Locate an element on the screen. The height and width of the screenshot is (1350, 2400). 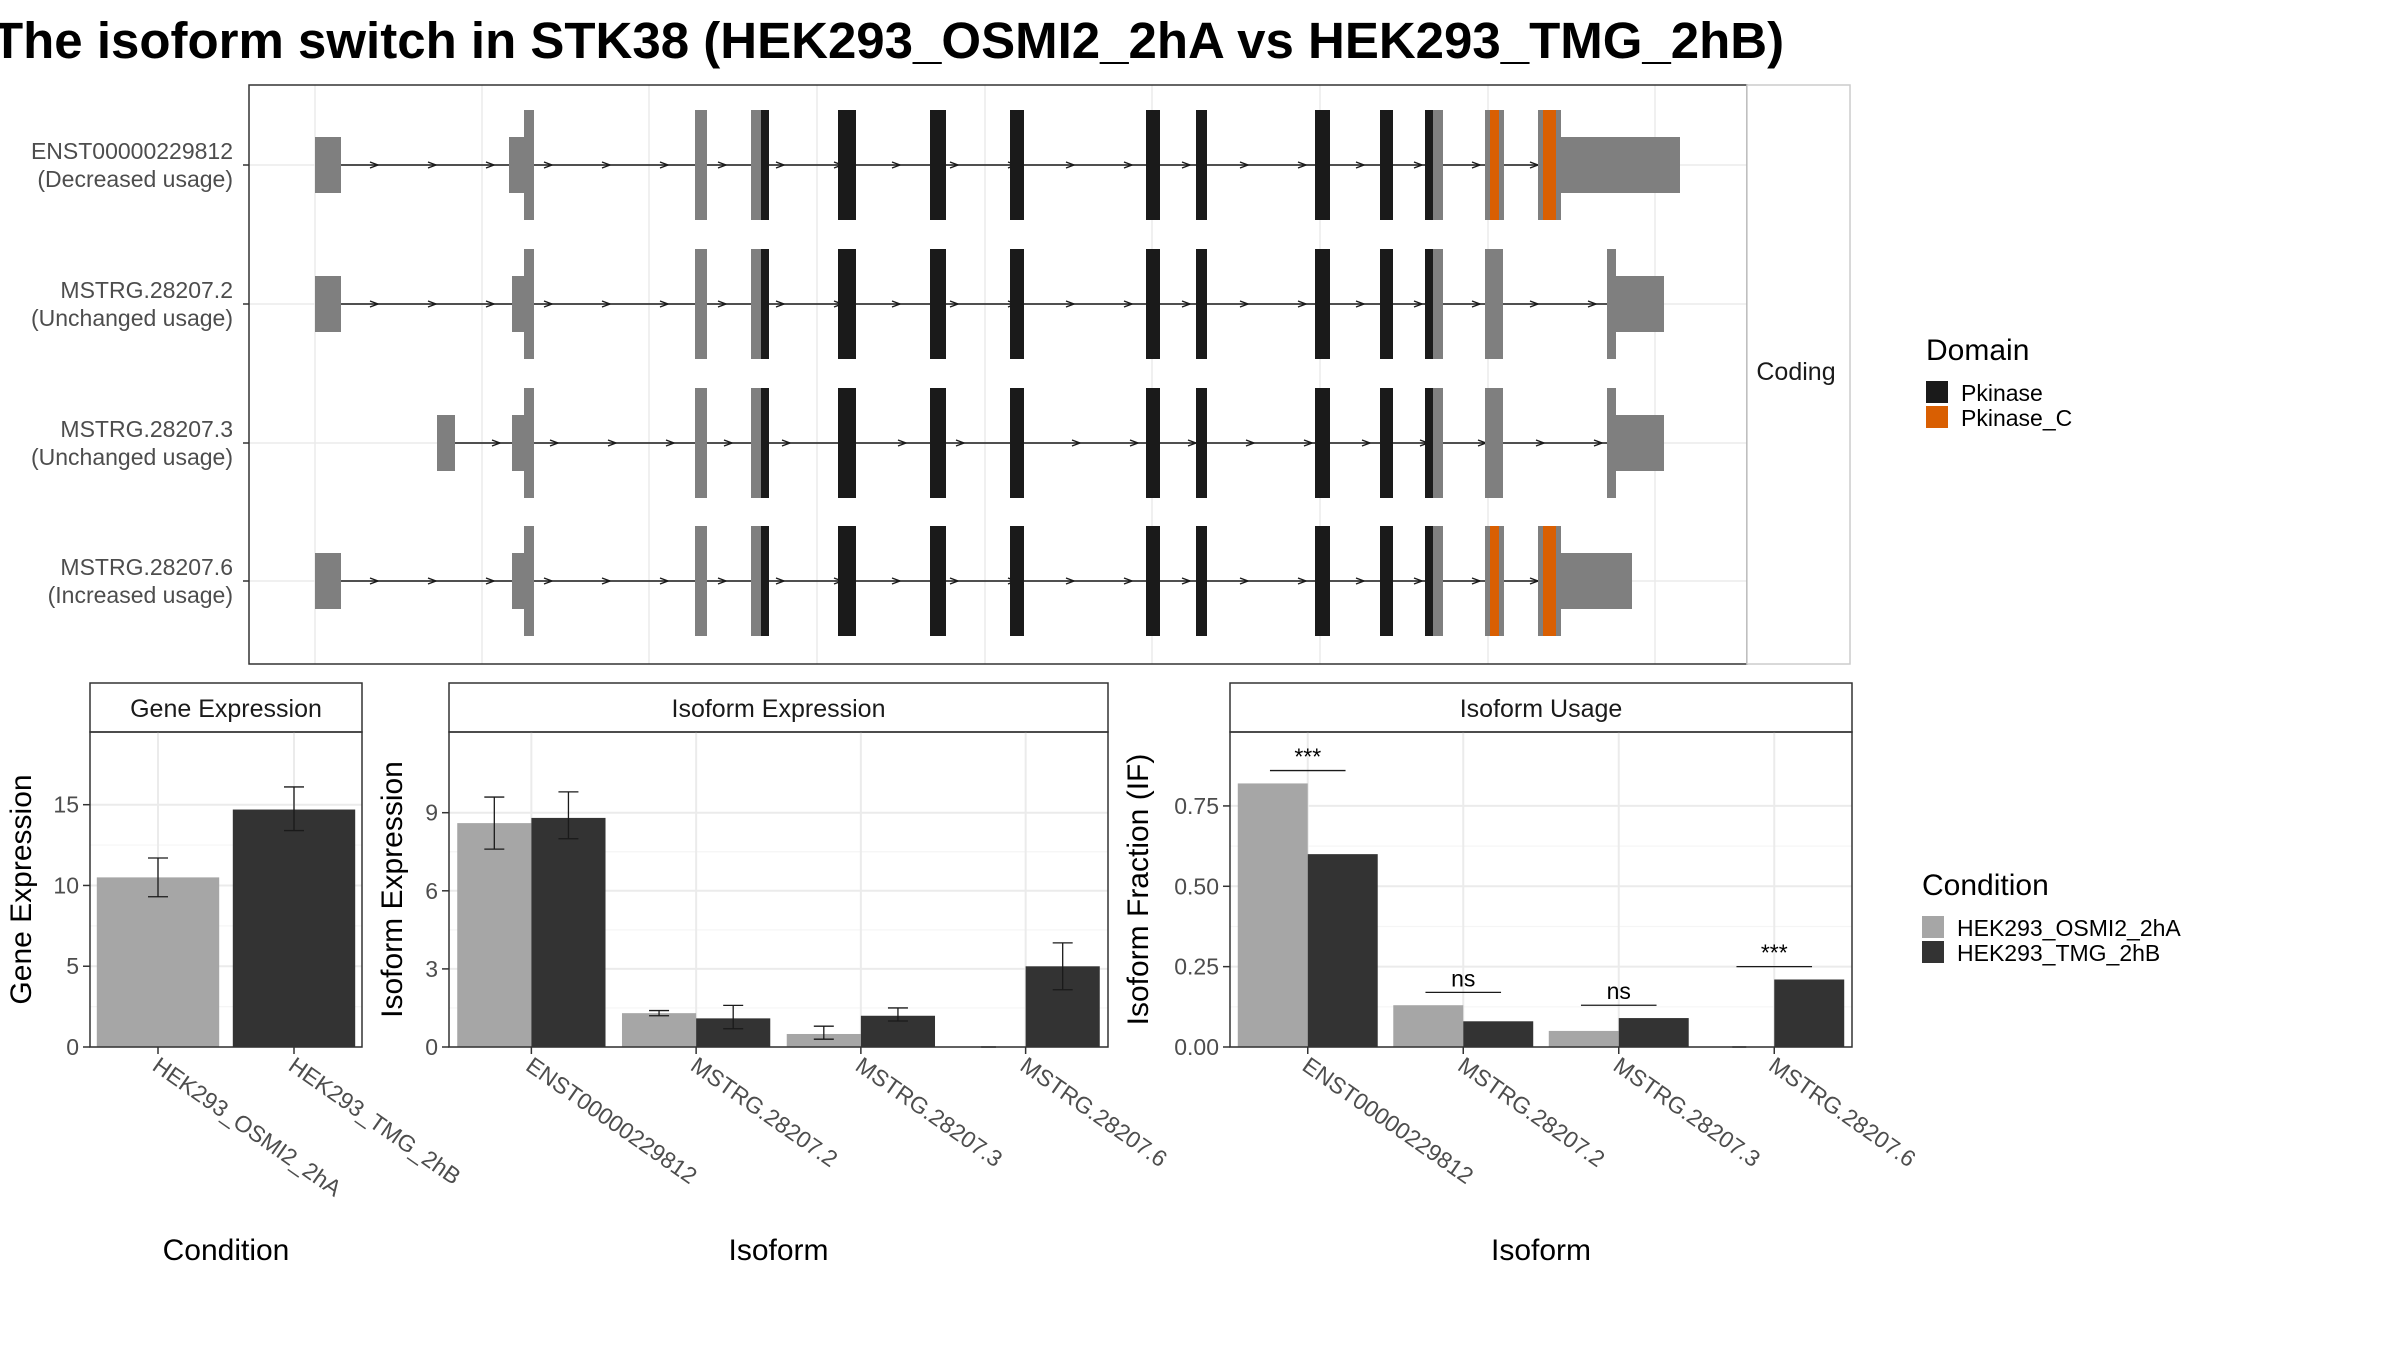
x-tick-label: MSTRG.28207.3 is located at coordinates (1687, 1112).